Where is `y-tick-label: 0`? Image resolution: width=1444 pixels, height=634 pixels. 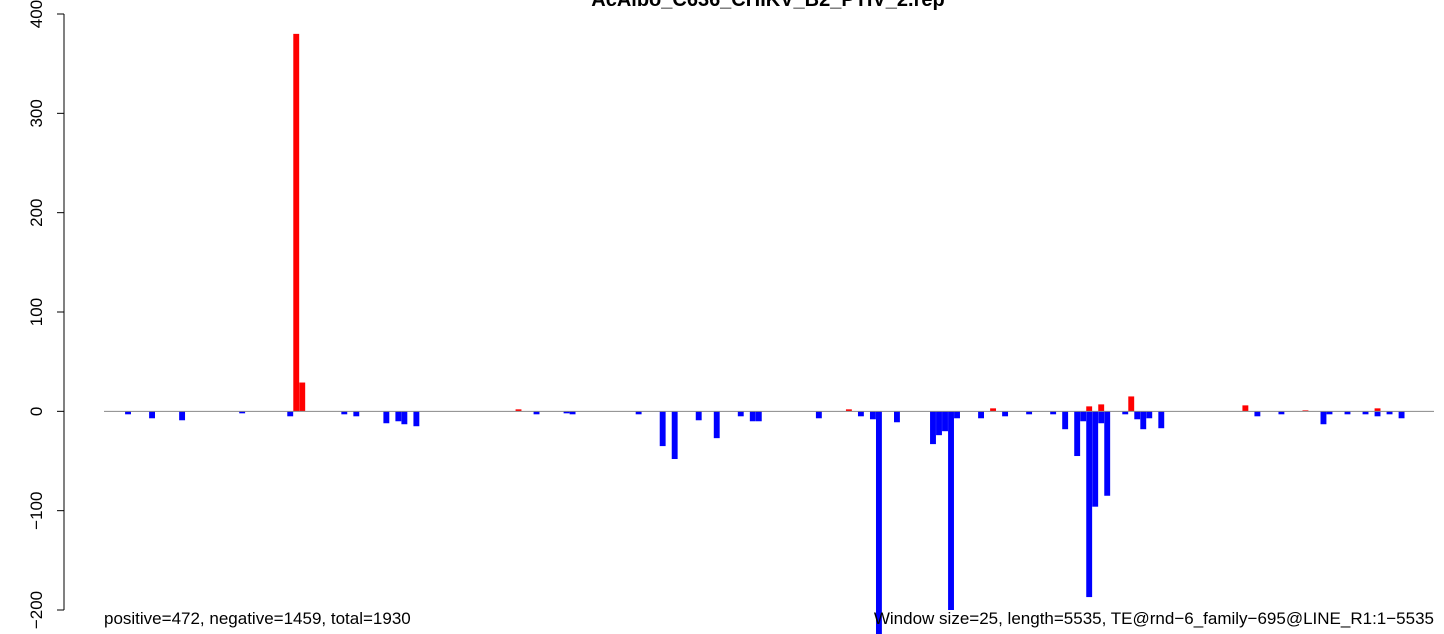 y-tick-label: 0 is located at coordinates (36, 411).